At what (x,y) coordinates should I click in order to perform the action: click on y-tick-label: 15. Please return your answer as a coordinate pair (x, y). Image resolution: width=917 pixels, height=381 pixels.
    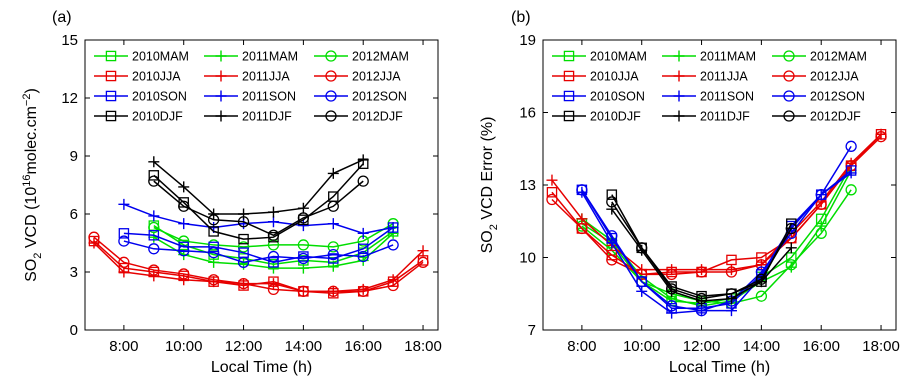
    Looking at the image, I should click on (69, 40).